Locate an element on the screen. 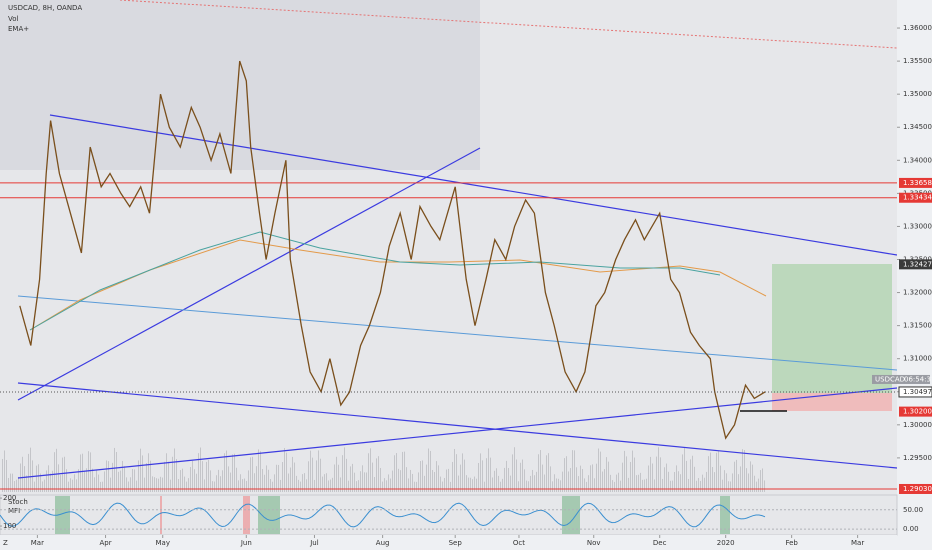  x-tick-label: Feb is located at coordinates (791, 543).